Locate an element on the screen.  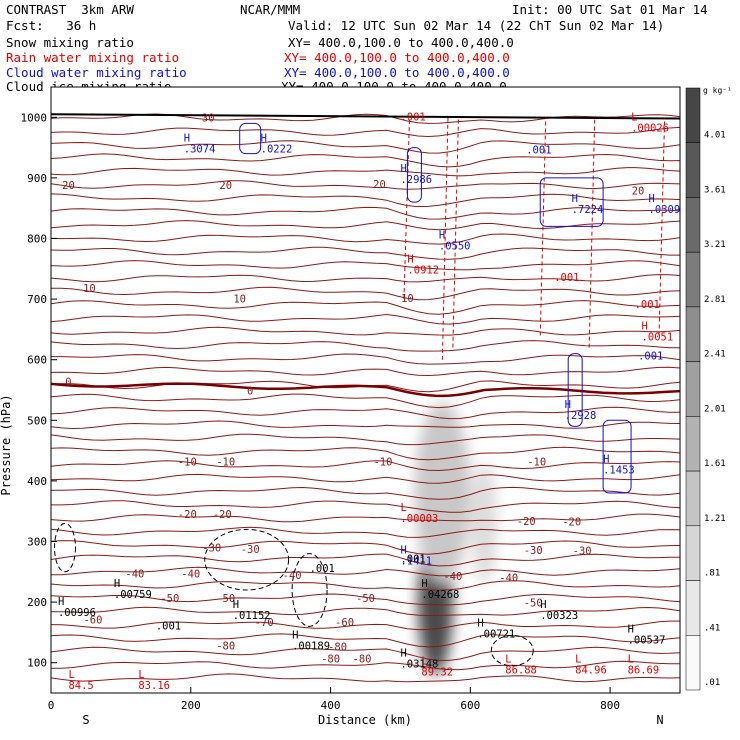
extremum-value: .1411 is located at coordinates (416, 562).